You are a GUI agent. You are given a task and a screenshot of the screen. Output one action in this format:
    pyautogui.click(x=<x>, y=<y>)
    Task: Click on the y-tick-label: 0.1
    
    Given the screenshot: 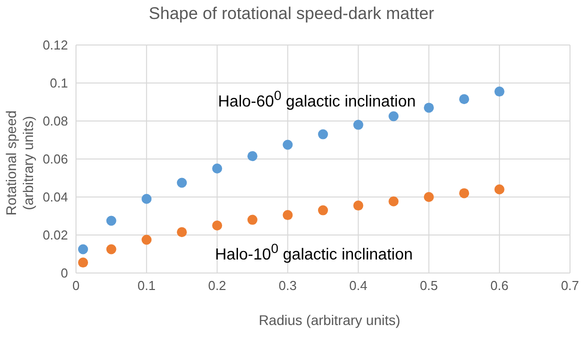 What is the action you would take?
    pyautogui.click(x=59, y=83)
    